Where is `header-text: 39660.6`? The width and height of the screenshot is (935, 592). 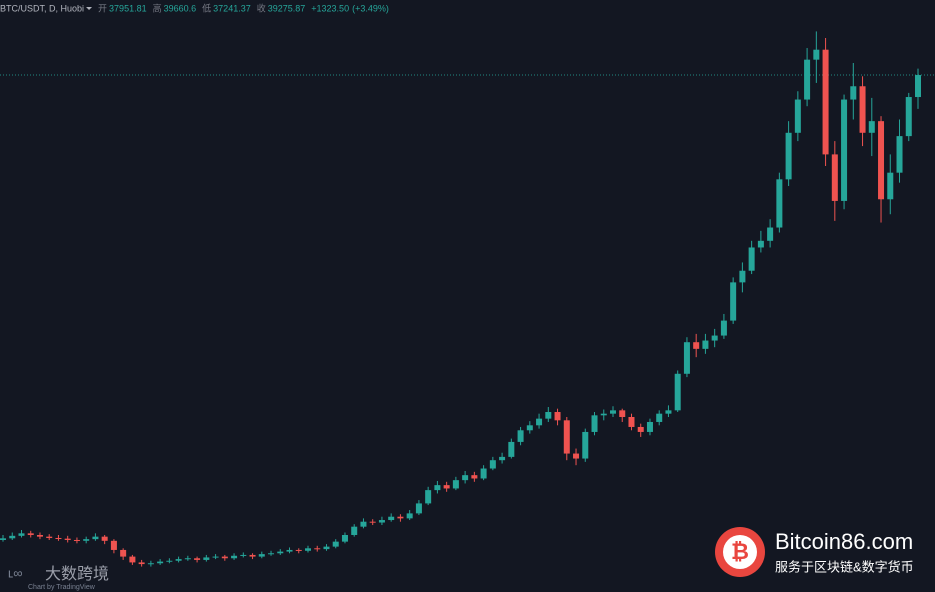
header-text: 39660.6 is located at coordinates (180, 8).